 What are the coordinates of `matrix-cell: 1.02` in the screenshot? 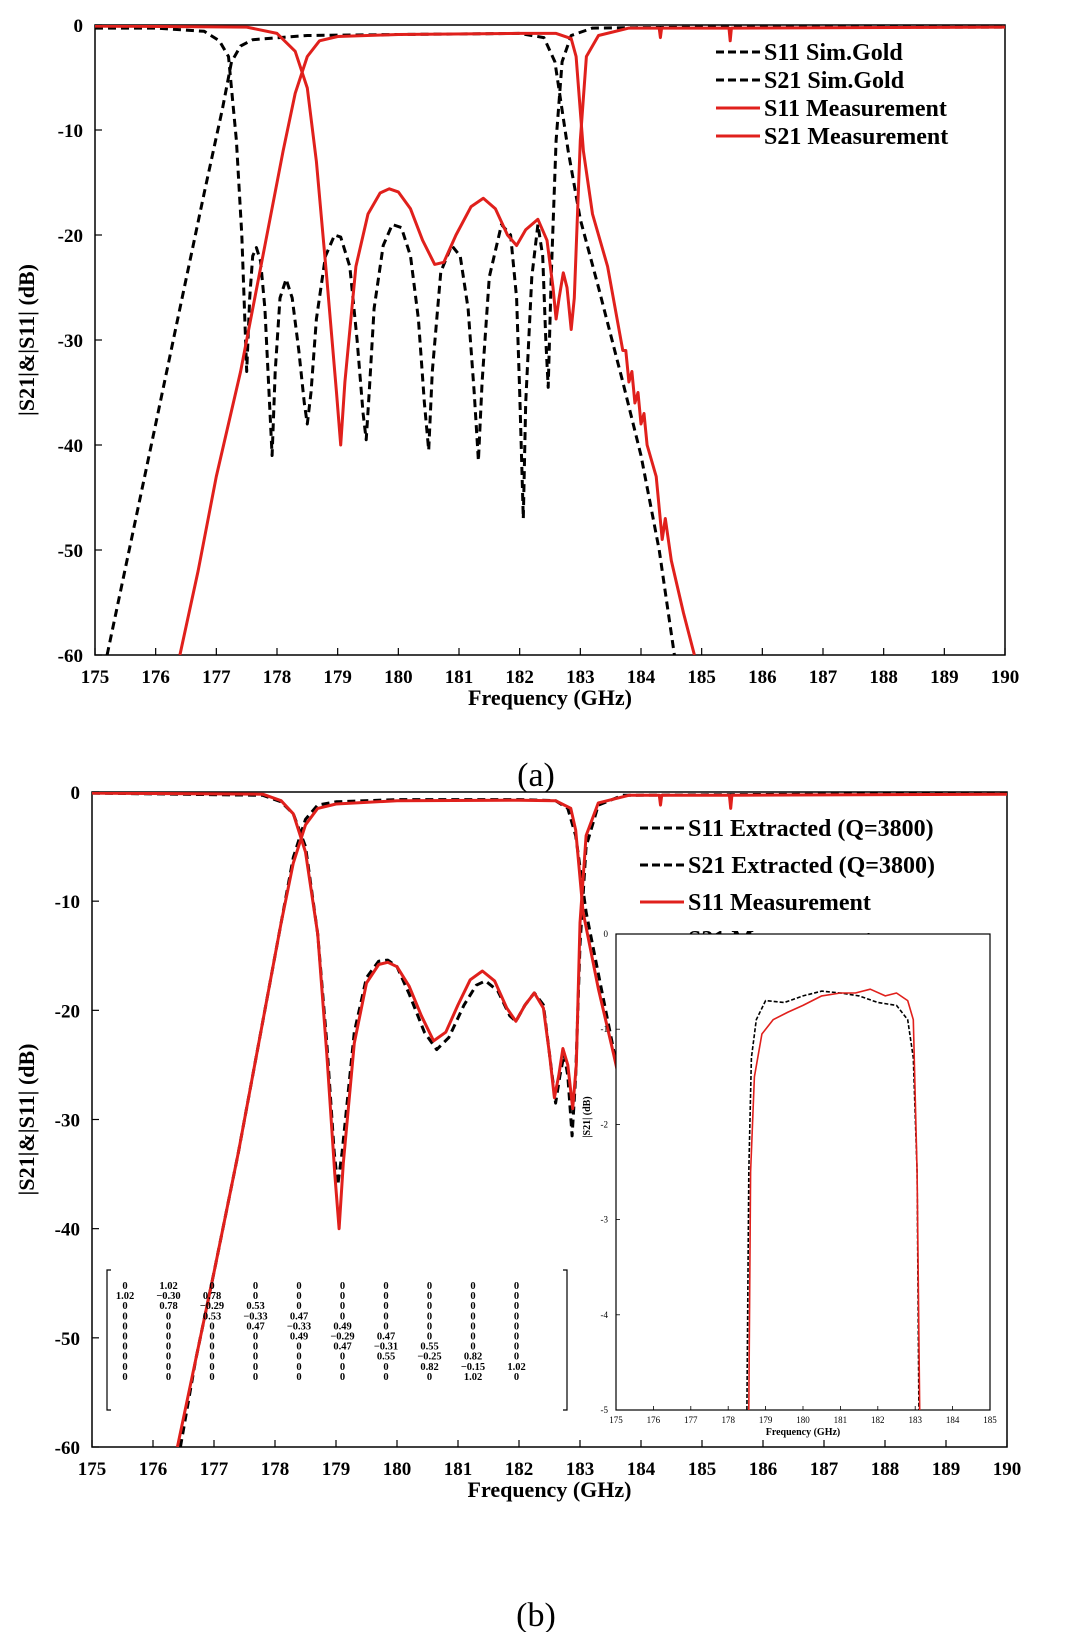 It's located at (168, 1286).